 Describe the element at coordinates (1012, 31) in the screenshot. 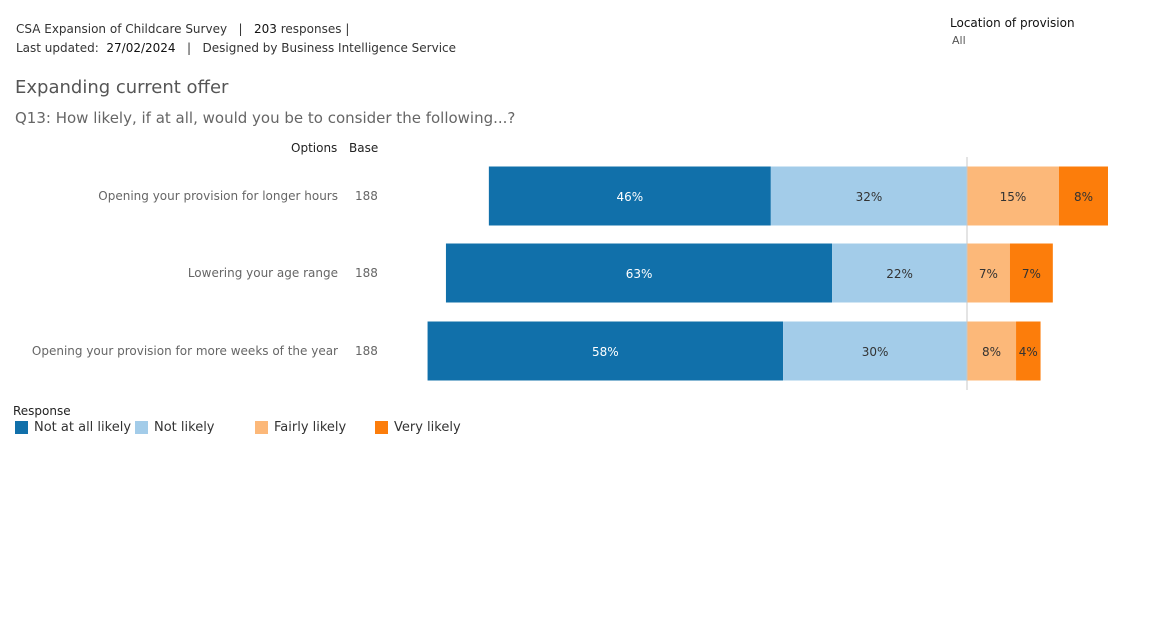

I see `location-filter: Location of provision All` at that location.